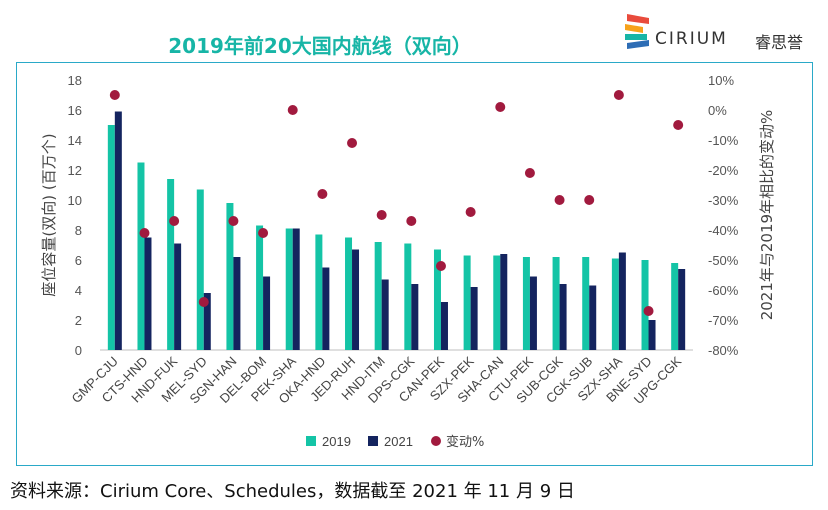 Image resolution: width=828 pixels, height=510 pixels. Describe the element at coordinates (336, 441) in the screenshot. I see `legend-label-2019: 2019` at that location.